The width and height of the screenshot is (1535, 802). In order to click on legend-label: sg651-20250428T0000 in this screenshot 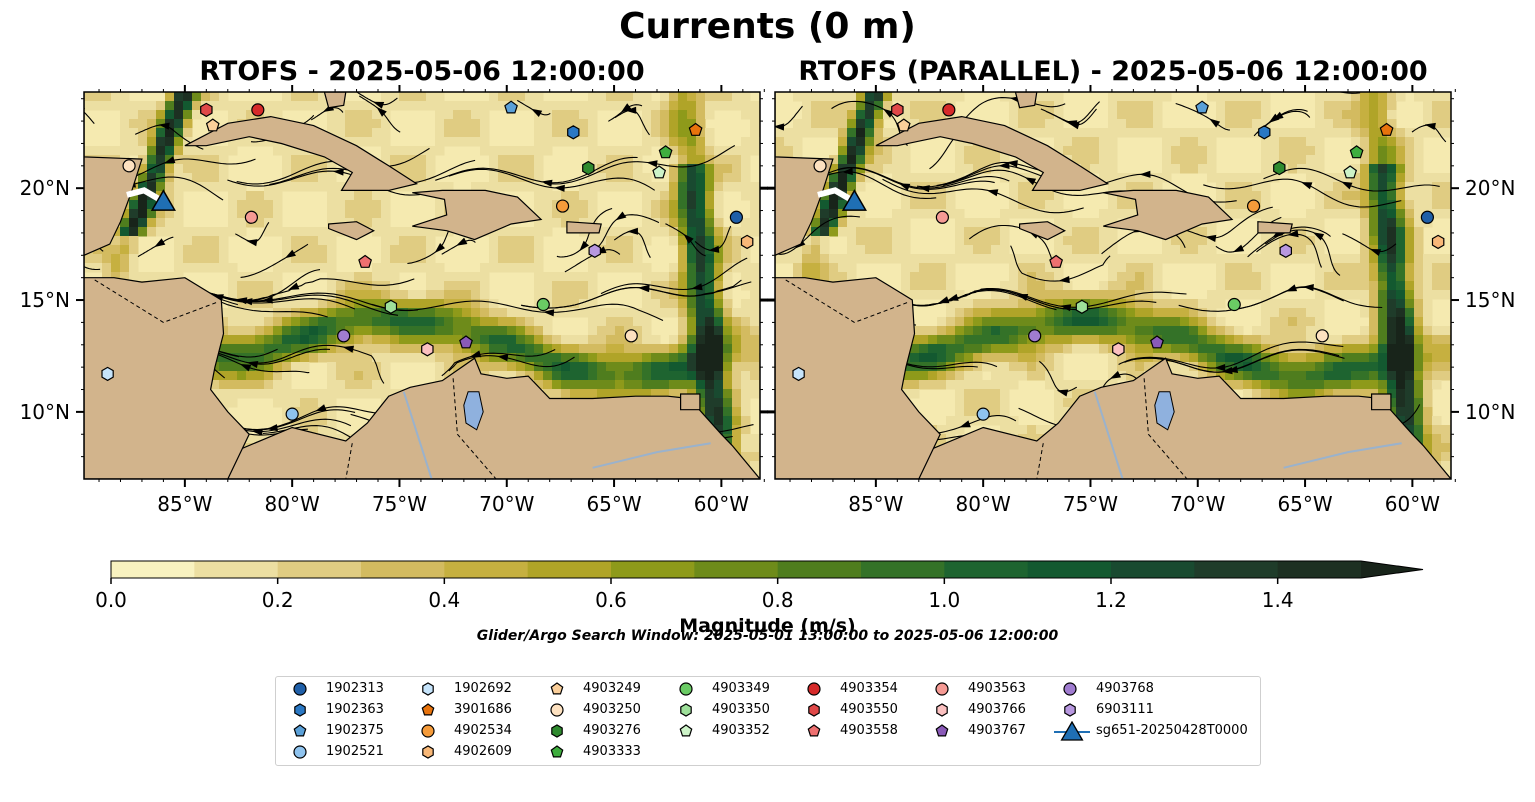, I will do `click(1172, 730)`.